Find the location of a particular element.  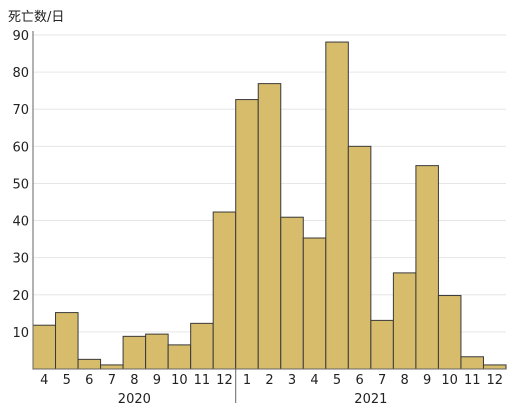

x-tick-label: 1 is located at coordinates (247, 380).